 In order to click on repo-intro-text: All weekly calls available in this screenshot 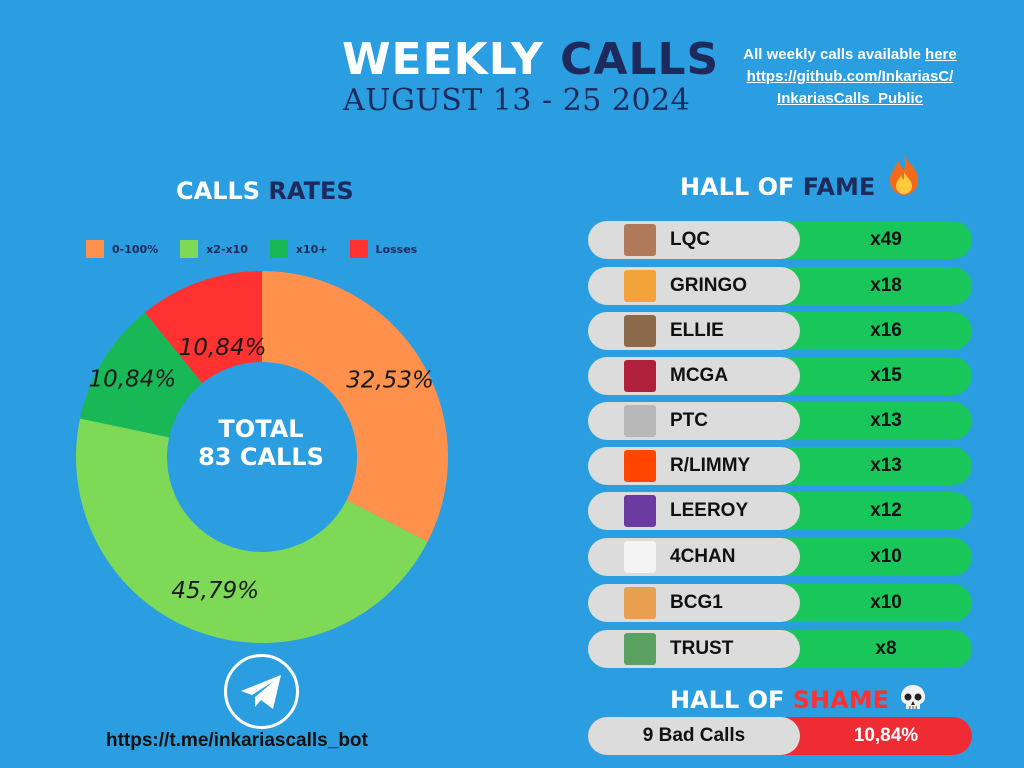, I will do `click(834, 54)`.